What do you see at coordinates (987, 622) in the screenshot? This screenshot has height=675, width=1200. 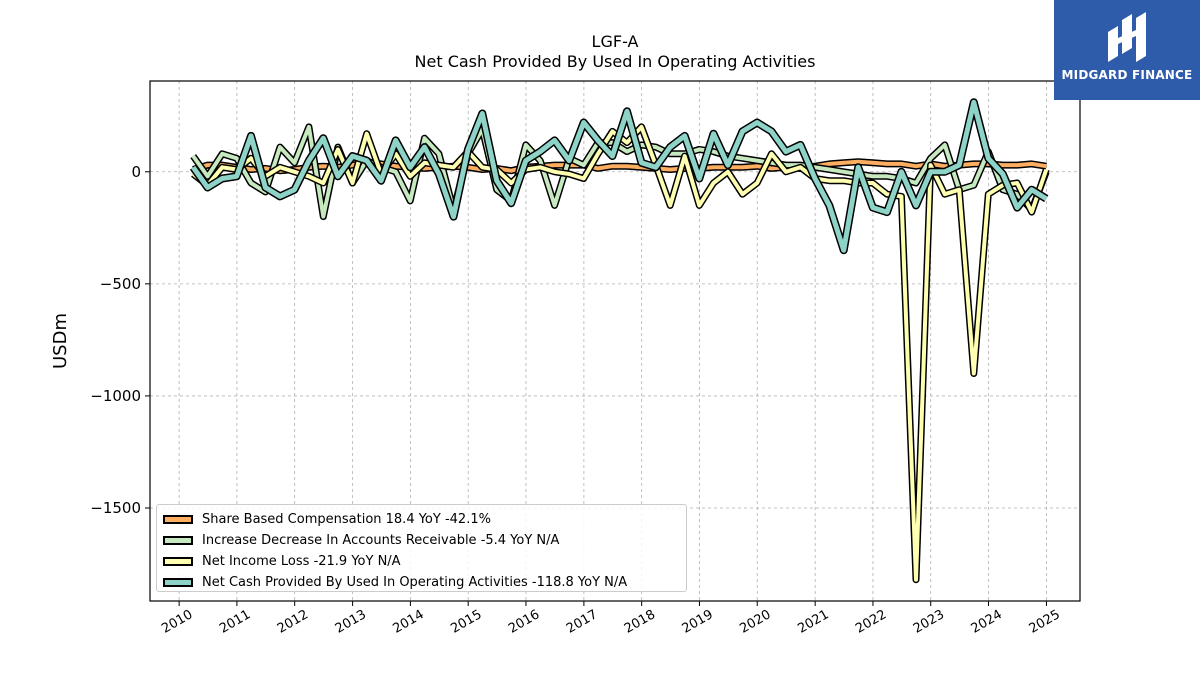 I see `x-tick-label: 2024` at bounding box center [987, 622].